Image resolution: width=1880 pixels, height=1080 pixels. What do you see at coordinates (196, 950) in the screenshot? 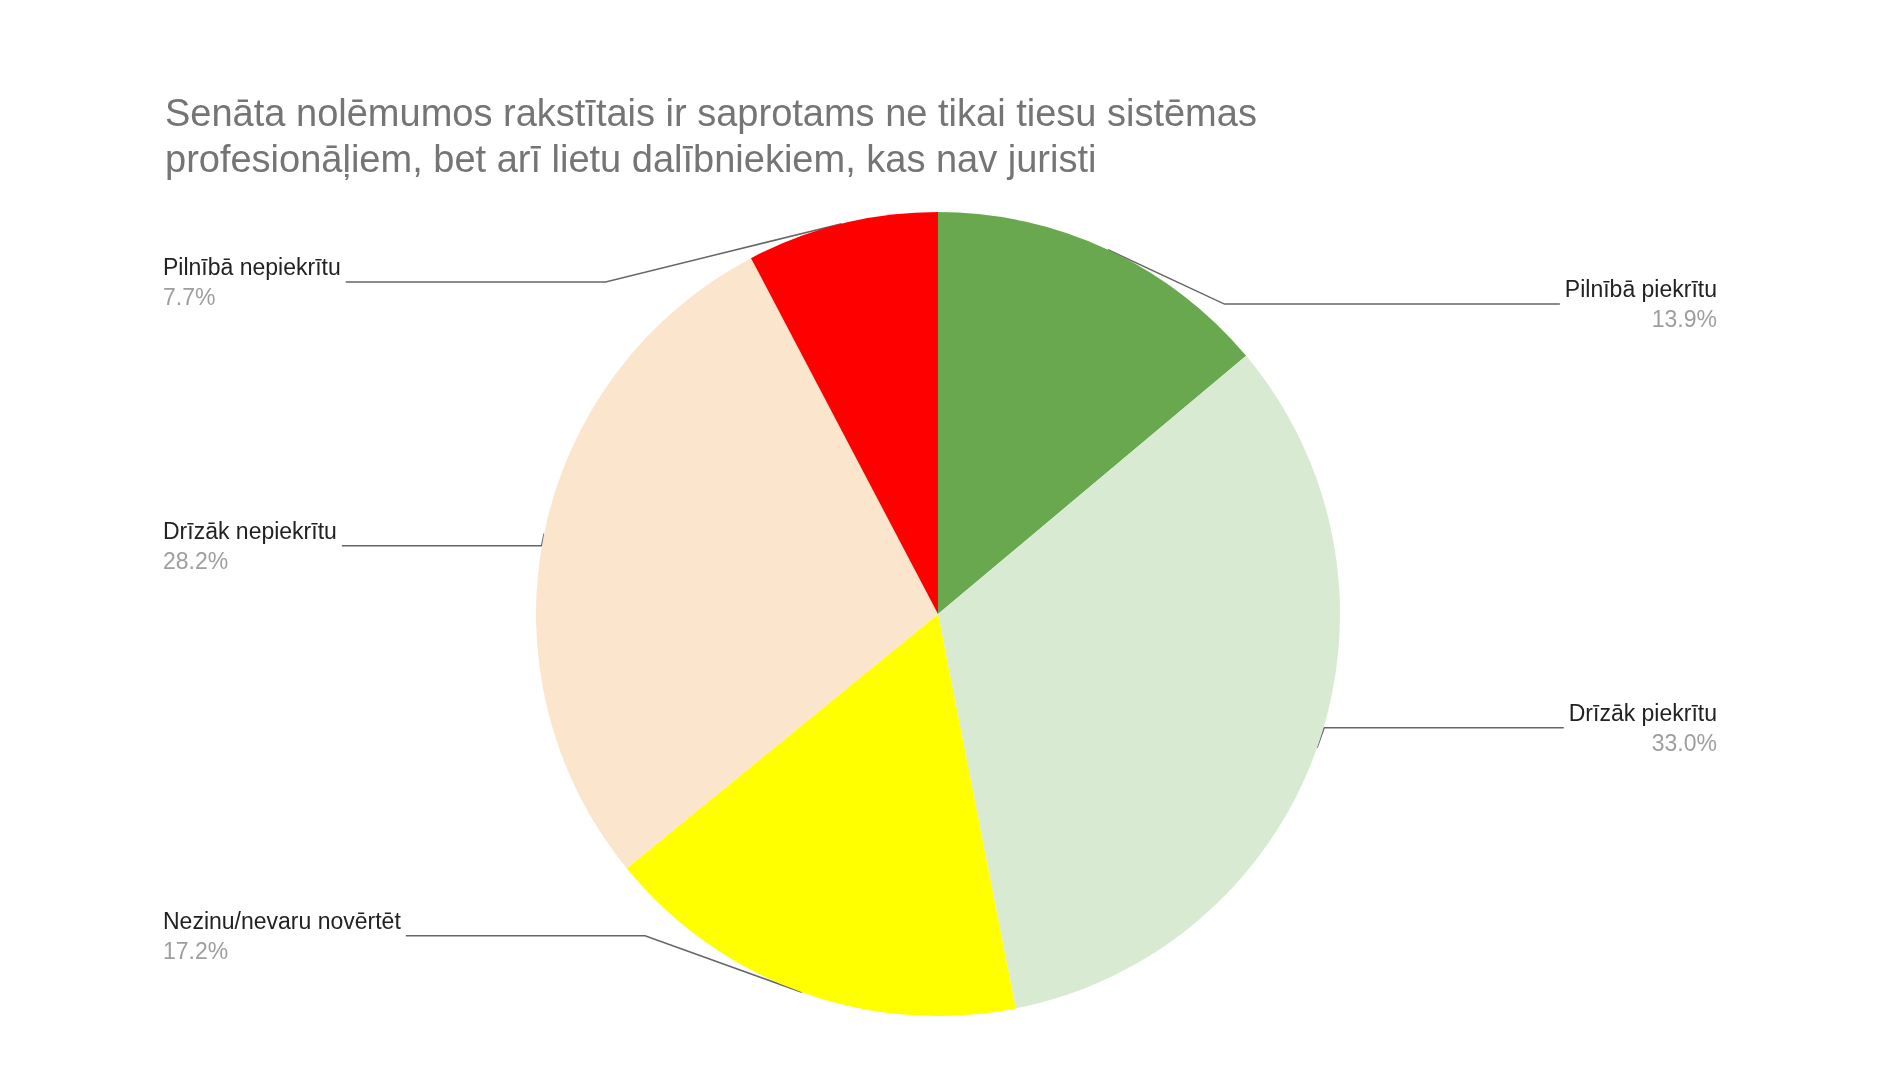
I see `data-label: 17.2%` at bounding box center [196, 950].